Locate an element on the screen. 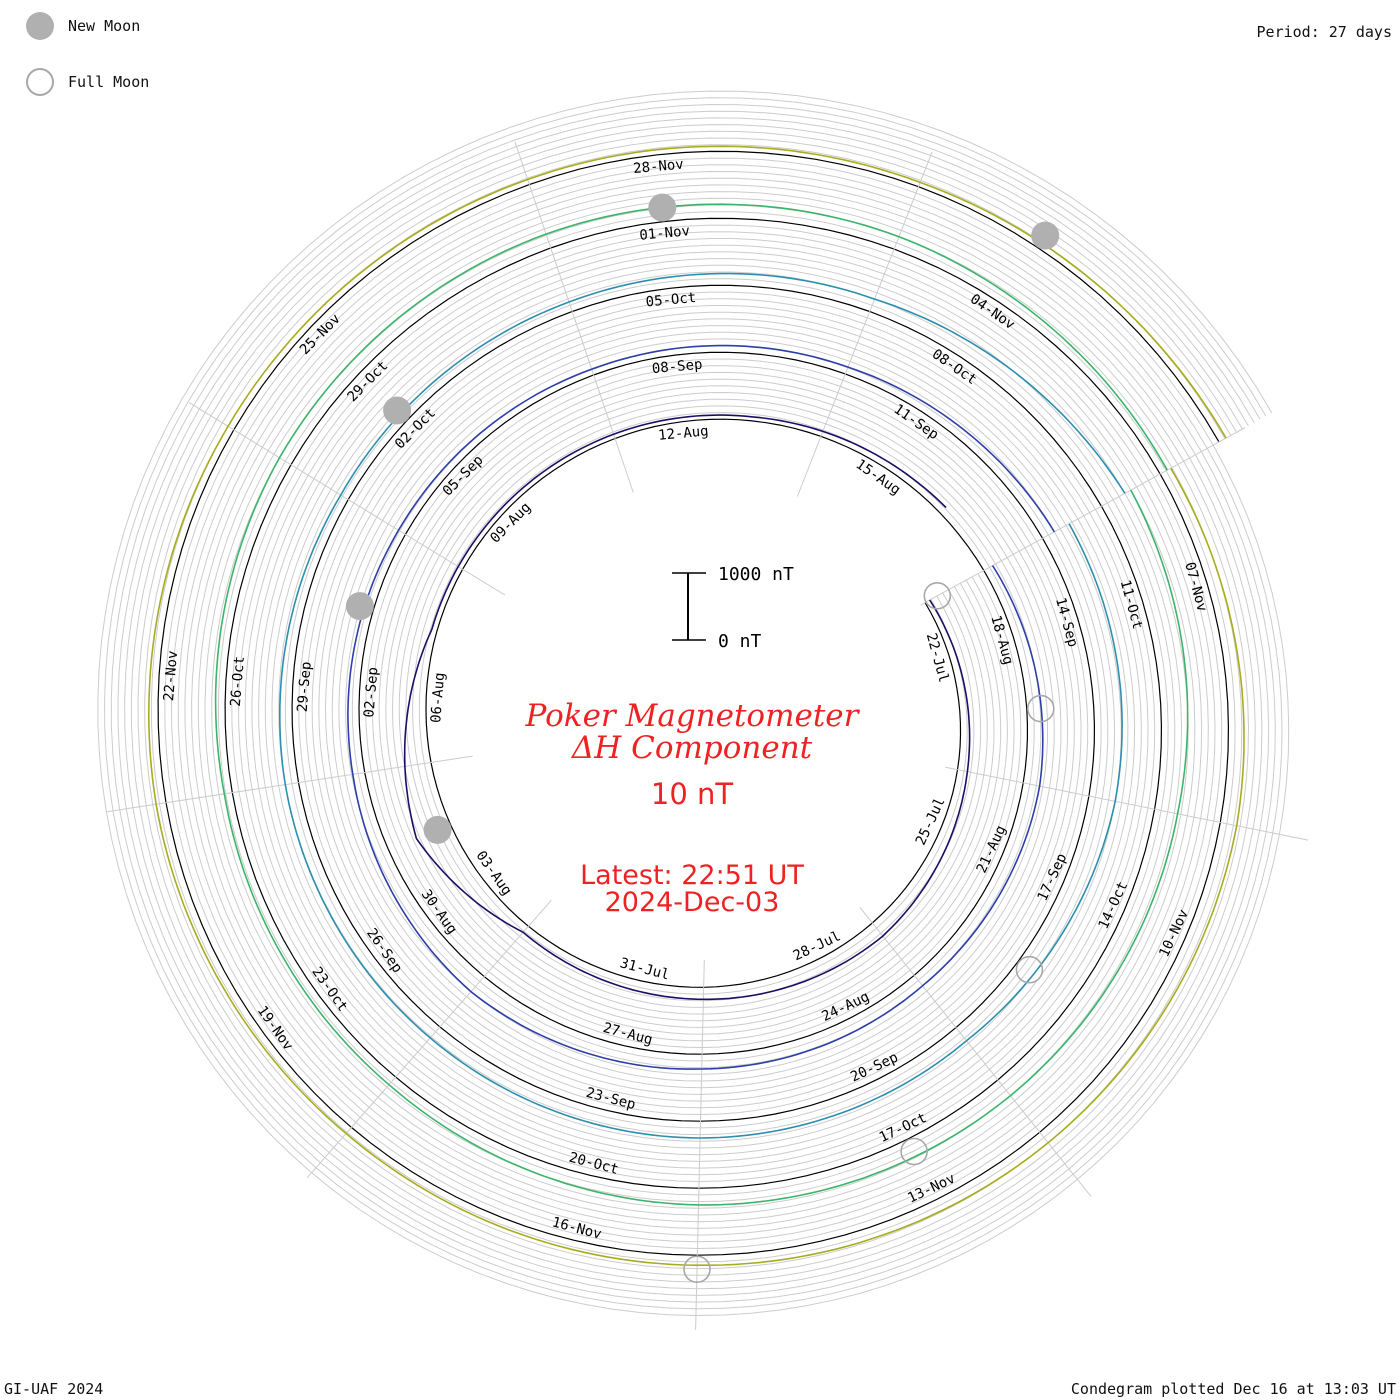 This screenshot has height=1400, width=1400. chart-title-line1: Poker Magnetometer is located at coordinates (693, 716).